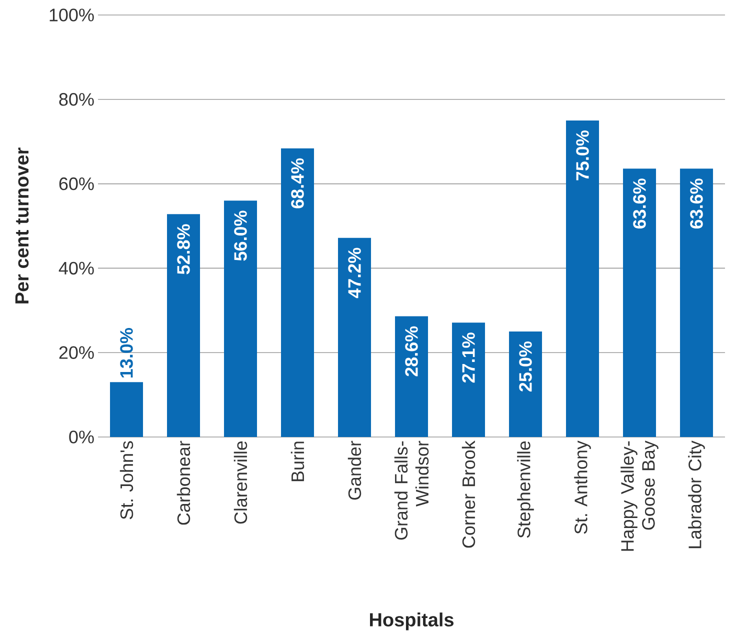 This screenshot has width=735, height=638. Describe the element at coordinates (639, 495) in the screenshot. I see `x-tick-label: Happy Valley-Goose Bay` at that location.